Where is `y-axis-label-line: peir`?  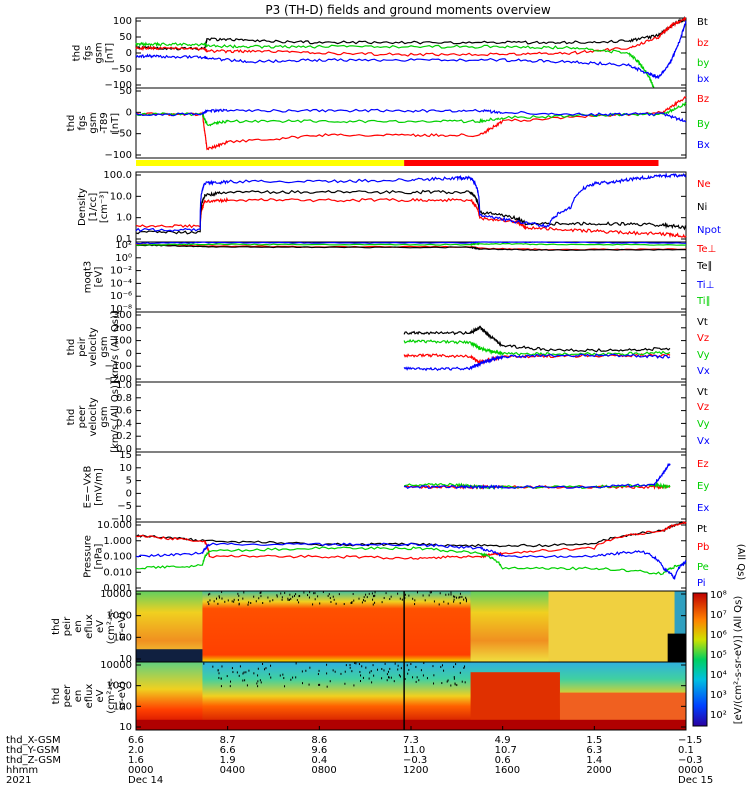
y-axis-label-line: peir is located at coordinates (67, 626).